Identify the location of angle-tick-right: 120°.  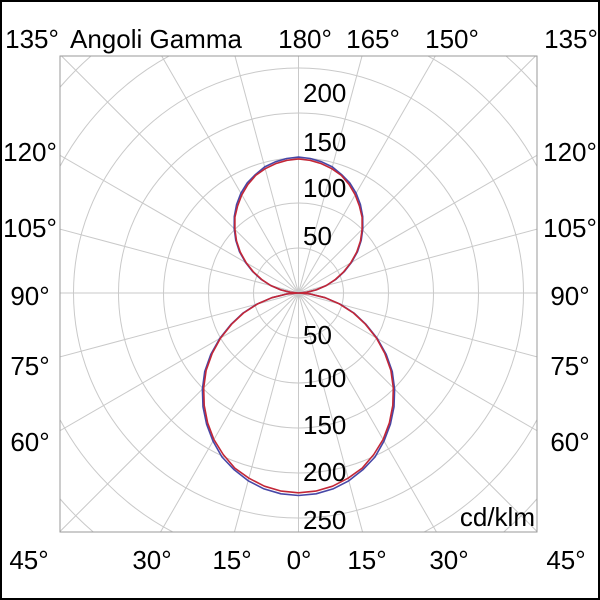
(570, 152).